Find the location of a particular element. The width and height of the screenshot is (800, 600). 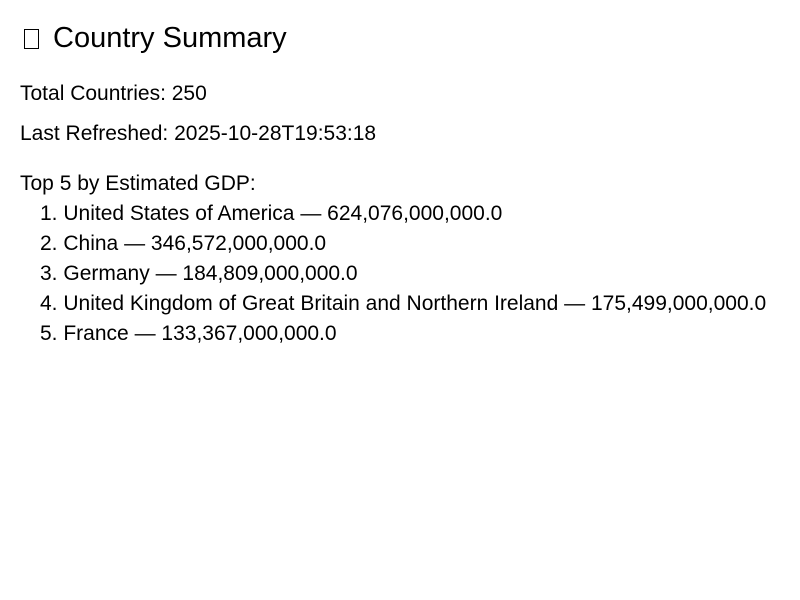

list-item-rank: 5. is located at coordinates (49, 333).